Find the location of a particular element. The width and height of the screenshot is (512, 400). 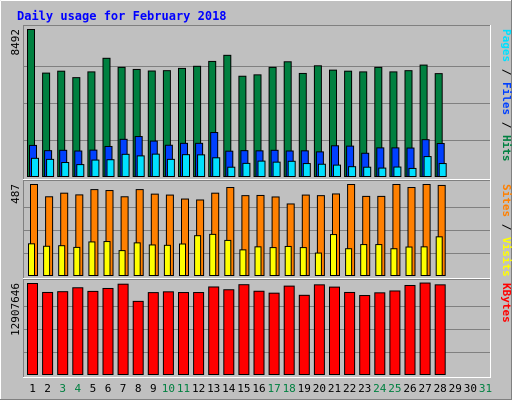

x-tick-label: 25 is located at coordinates (394, 388).